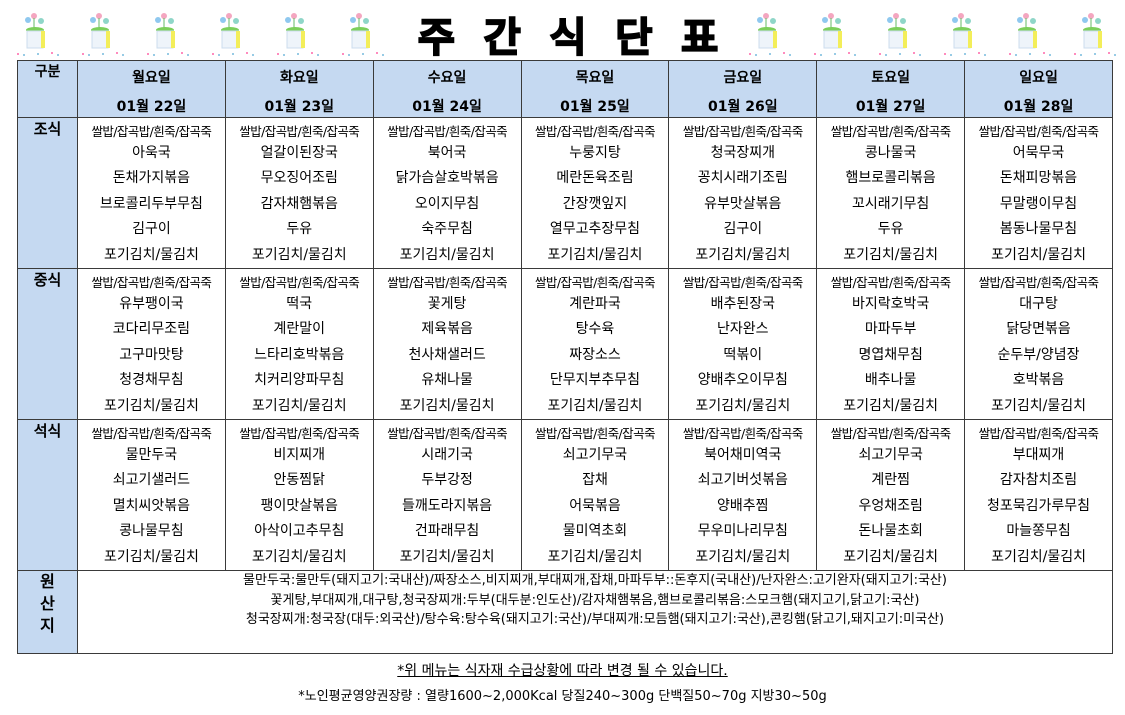 This screenshot has width=1125, height=715. Describe the element at coordinates (890, 78) in the screenshot. I see `day-name: 토요일` at that location.